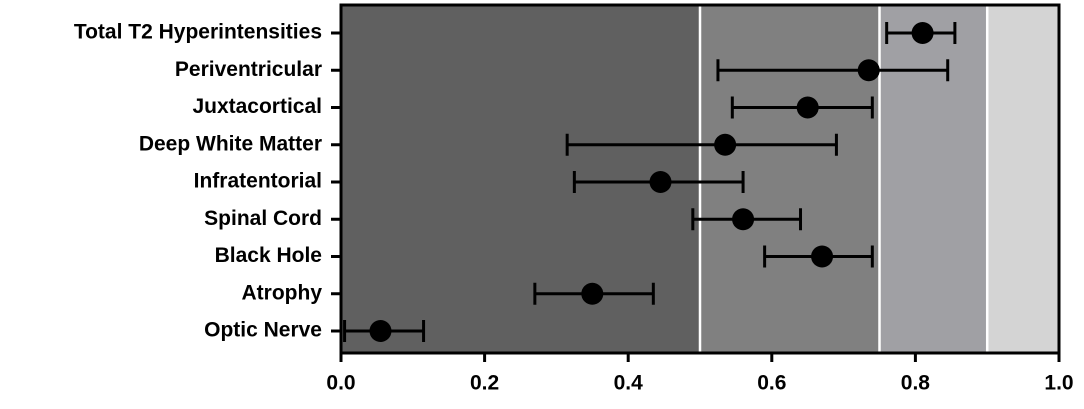 This screenshot has width=1084, height=409. I want to click on y-tick-label: Infratentorial, so click(258, 181).